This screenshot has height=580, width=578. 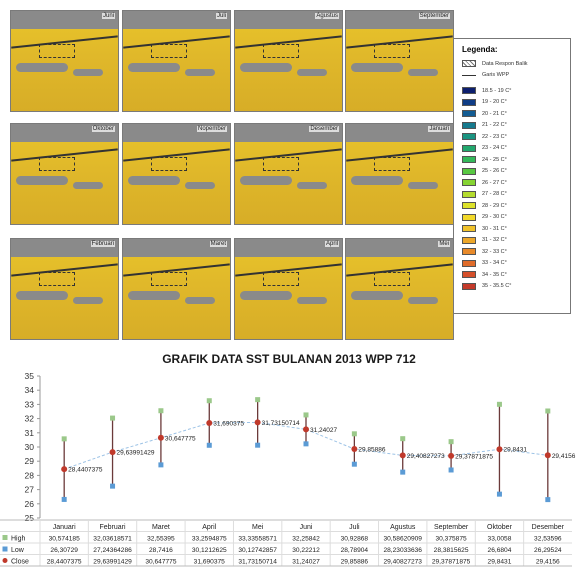 I want to click on category-label: Agustus, so click(x=403, y=527).